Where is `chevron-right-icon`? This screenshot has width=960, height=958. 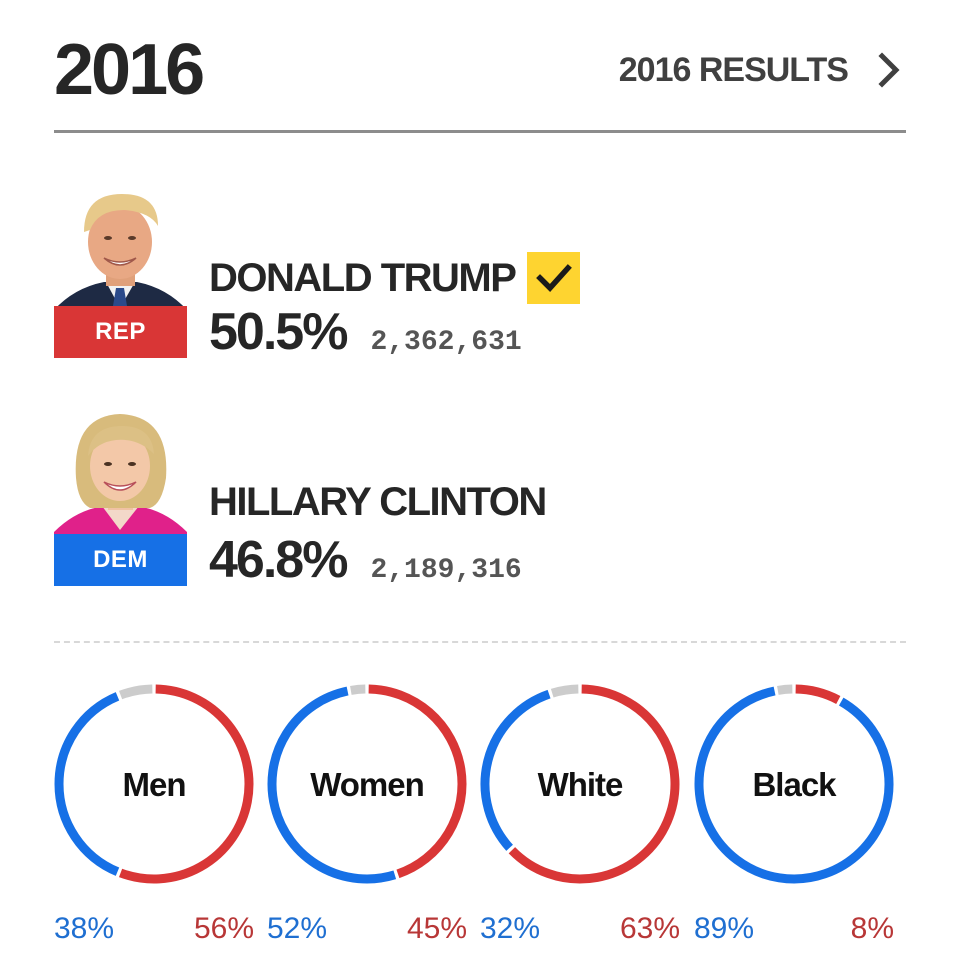 chevron-right-icon is located at coordinates (889, 70).